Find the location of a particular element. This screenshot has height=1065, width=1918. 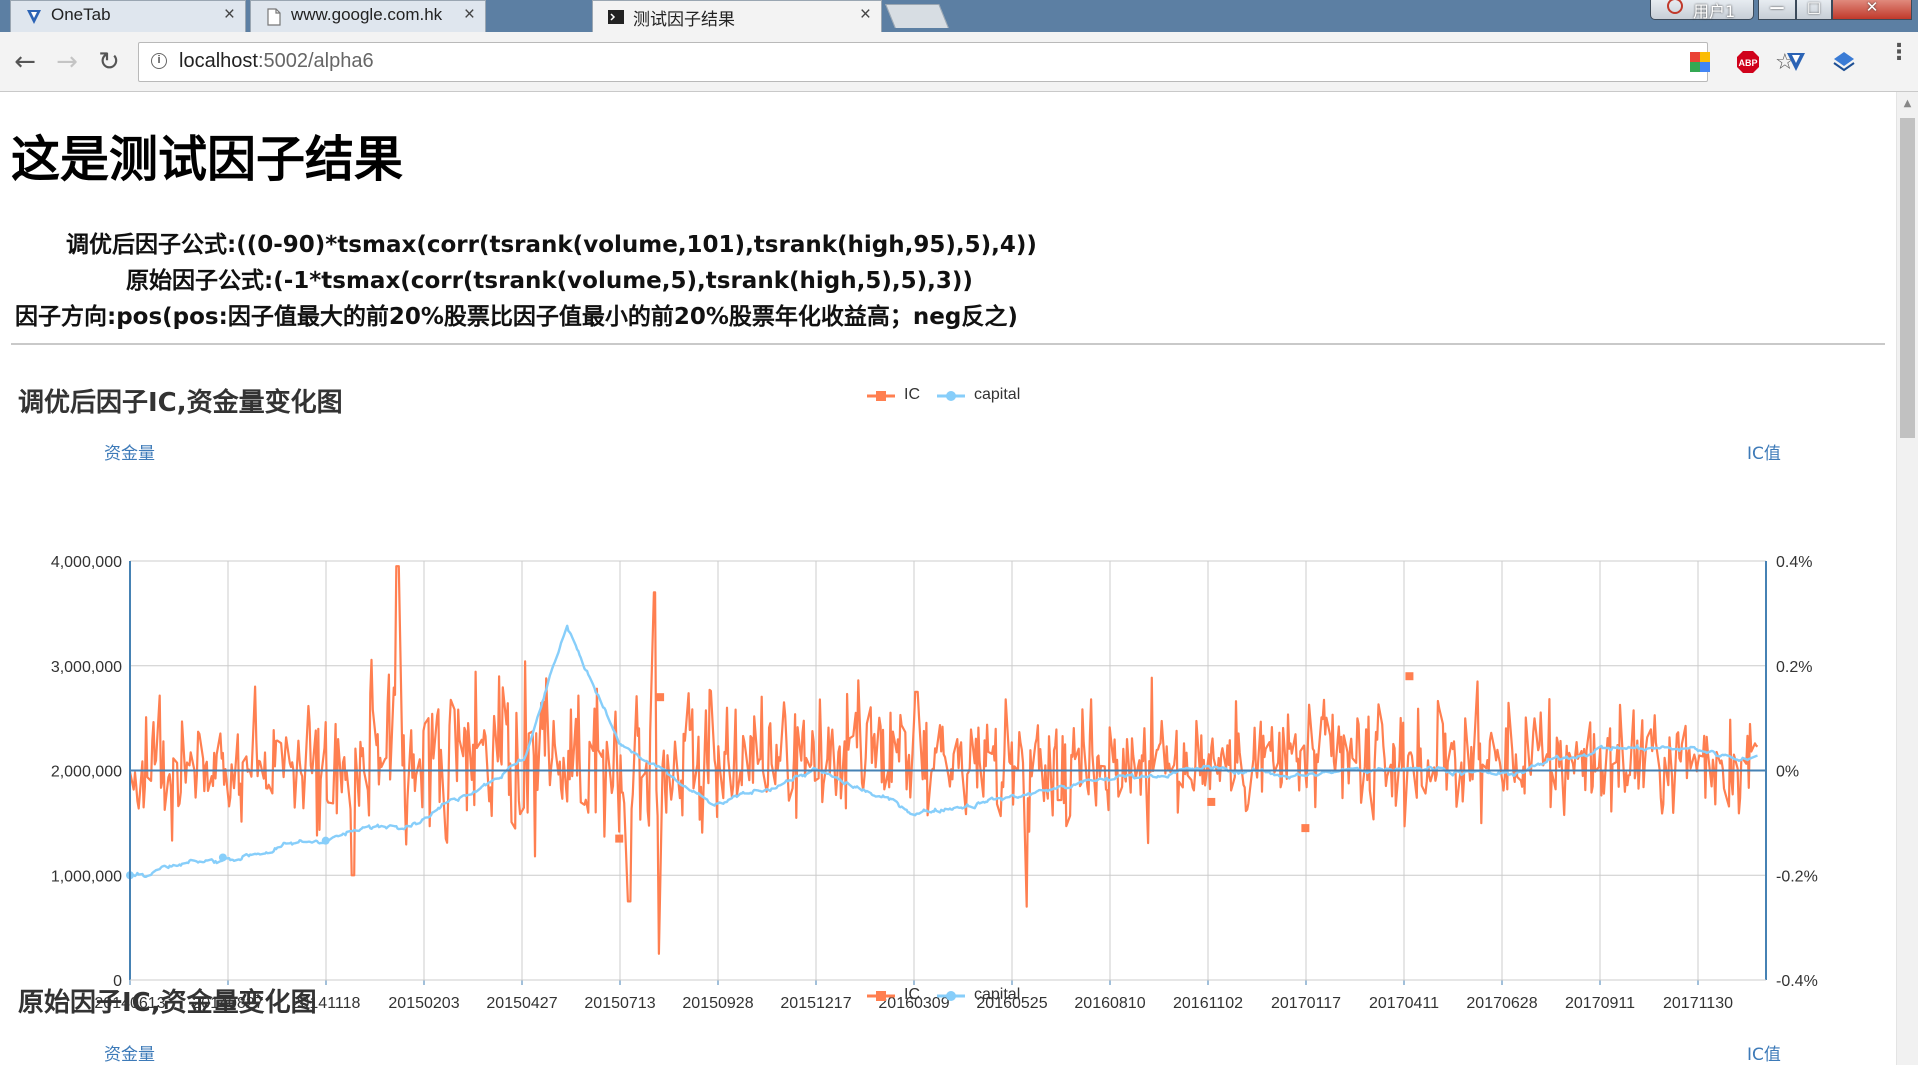

tab-title: www.google.com.hk is located at coordinates (367, 14).